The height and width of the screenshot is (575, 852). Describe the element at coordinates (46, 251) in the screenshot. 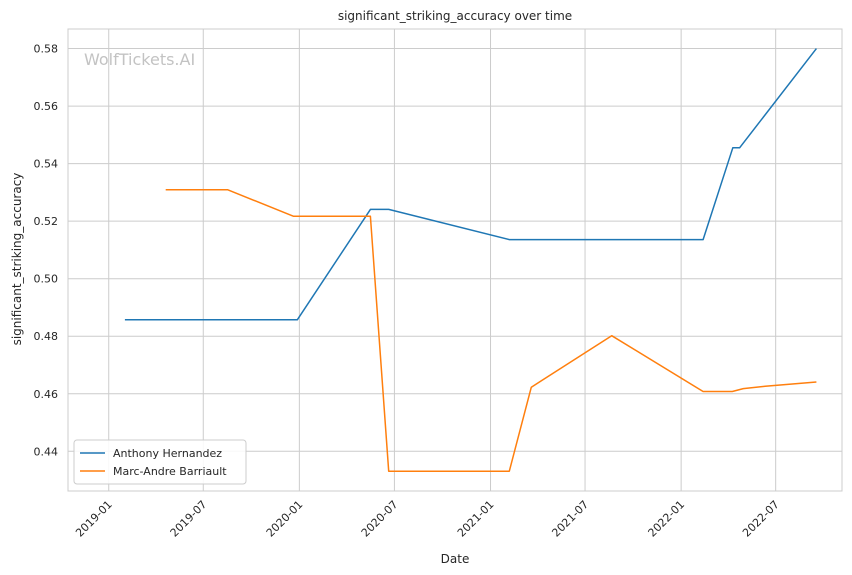

I see `y-axis: 0.44 0.46 0.48 0.50 0.52 0.54 0.56 0.58` at that location.